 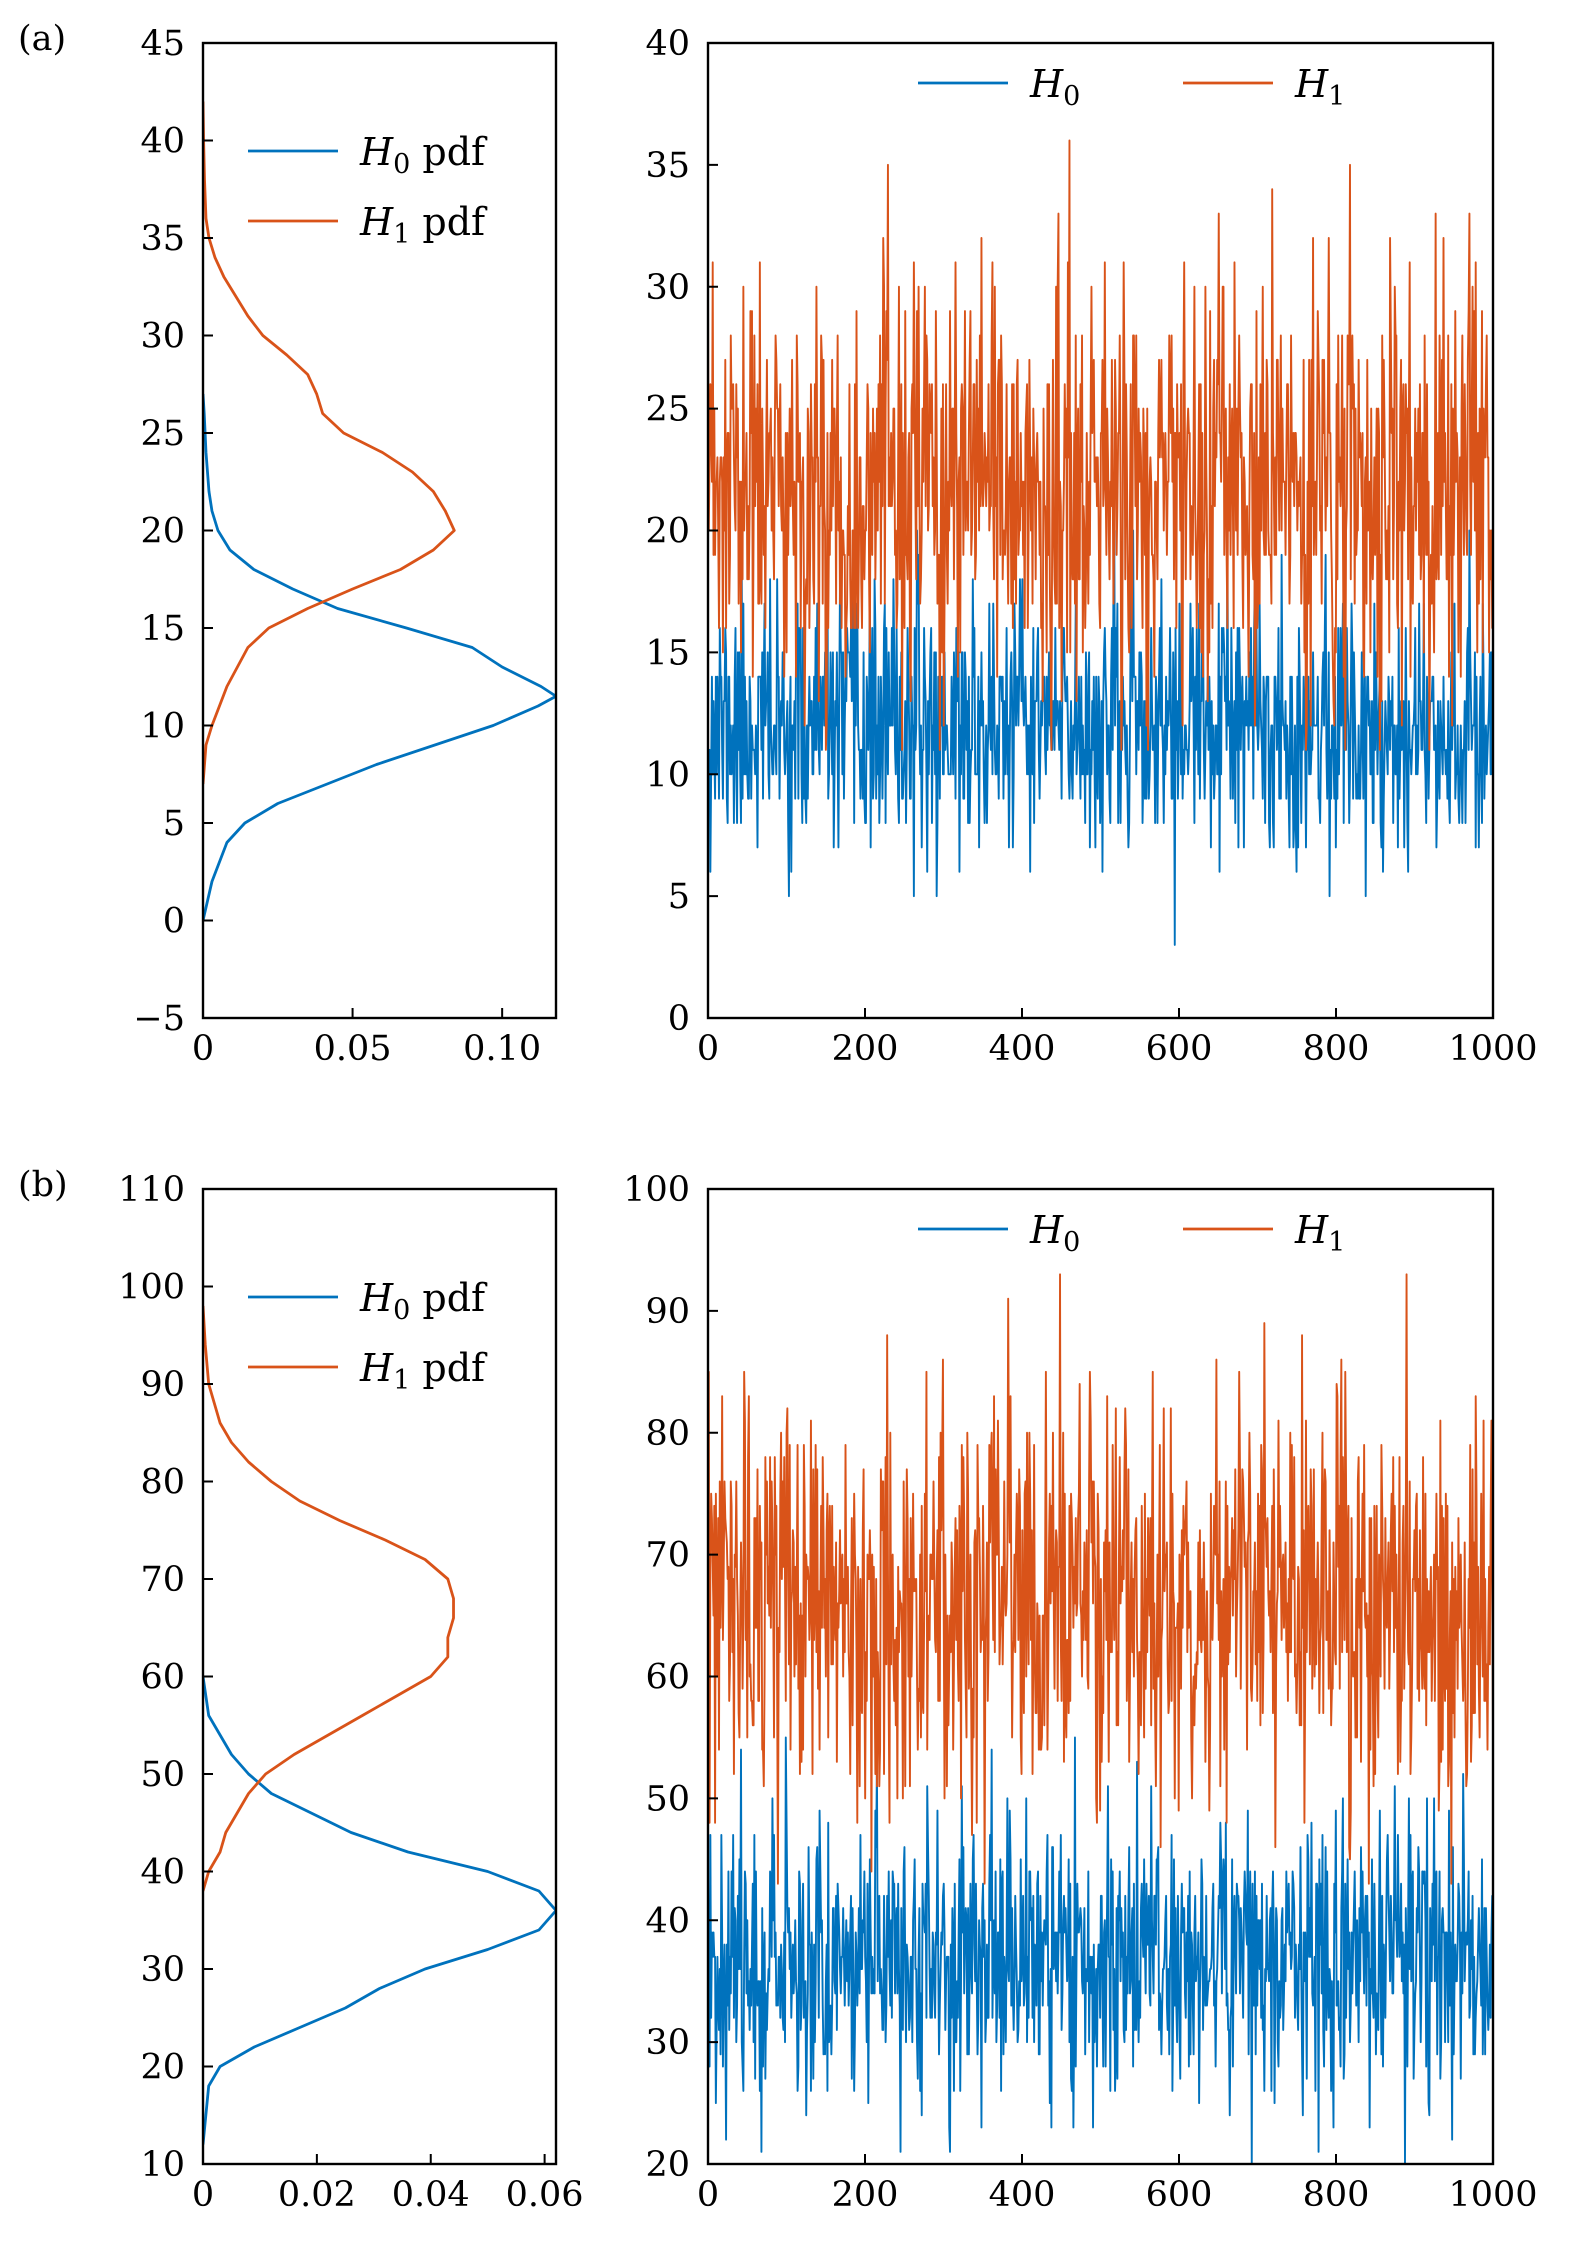 I want to click on panel-label-a: (a), so click(x=42, y=39).